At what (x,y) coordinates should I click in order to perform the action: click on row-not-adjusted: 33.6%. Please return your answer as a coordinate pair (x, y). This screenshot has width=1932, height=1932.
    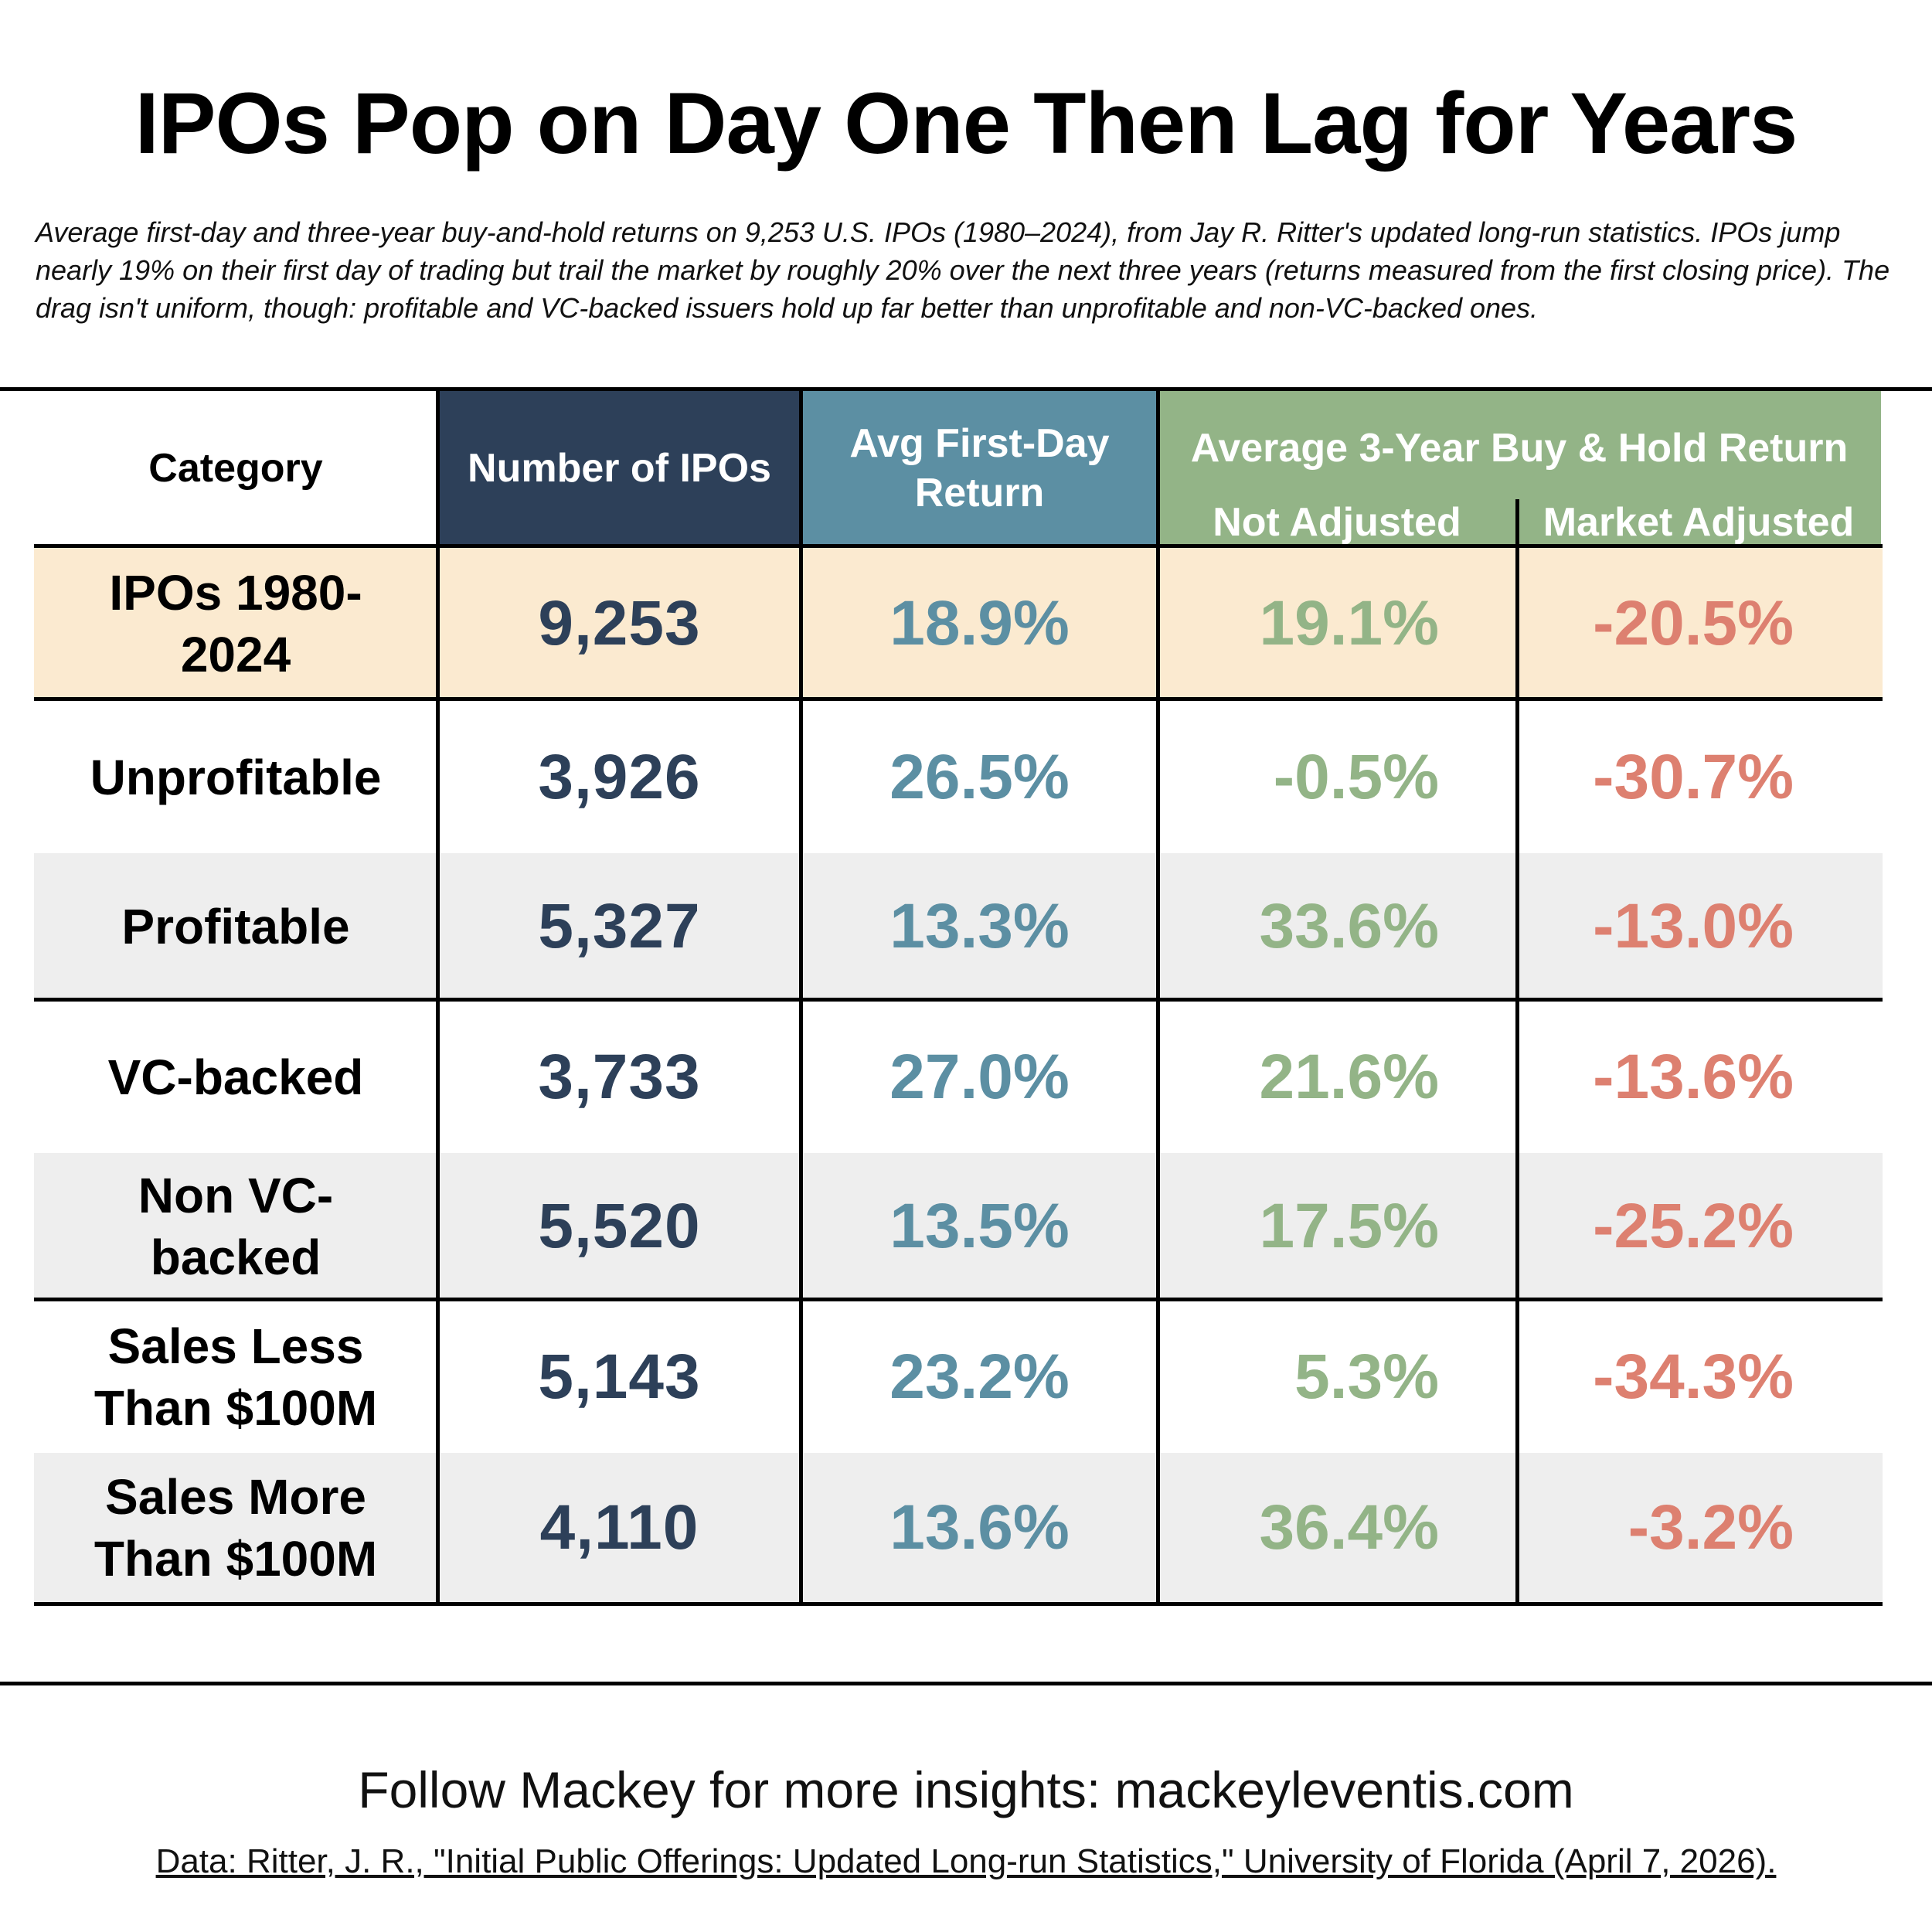
    Looking at the image, I should click on (1349, 926).